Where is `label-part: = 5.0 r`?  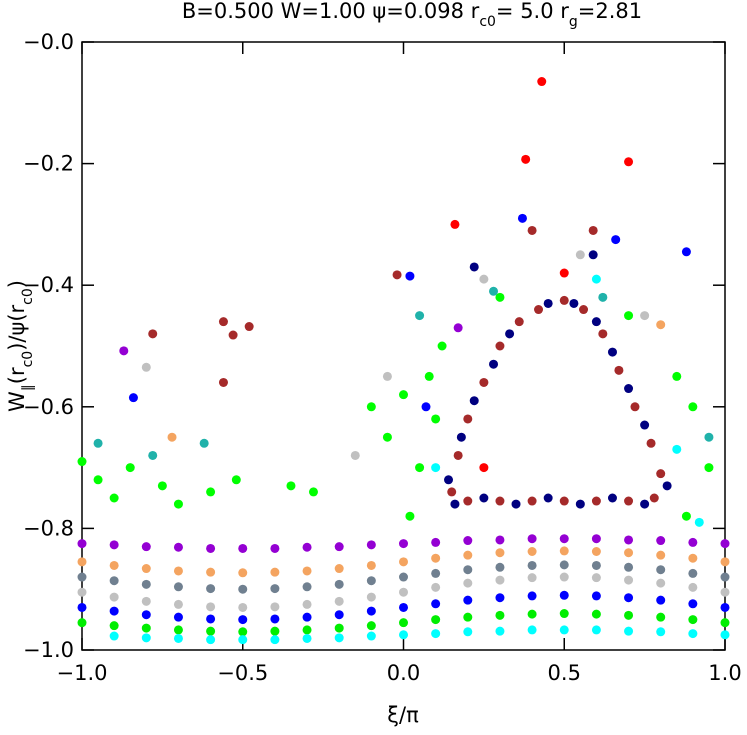
label-part: = 5.0 r is located at coordinates (532, 11).